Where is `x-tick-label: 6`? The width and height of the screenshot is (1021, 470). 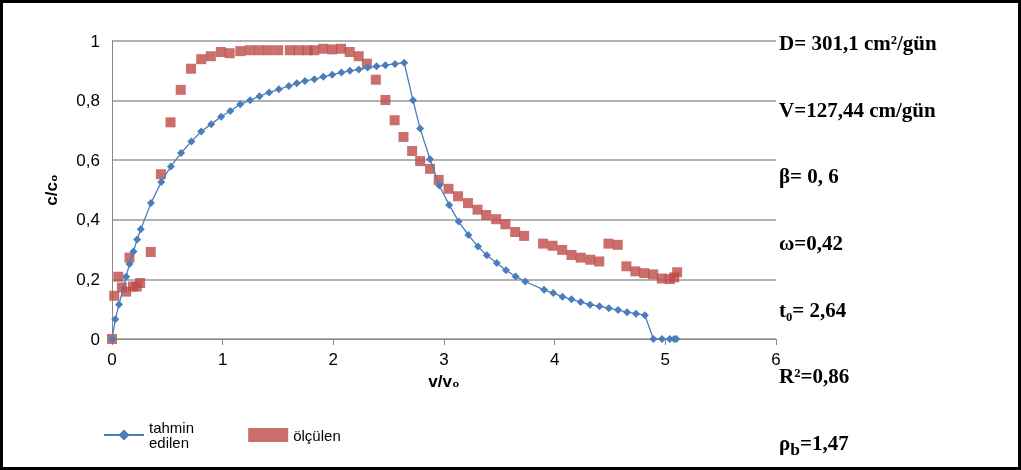 x-tick-label: 6 is located at coordinates (776, 359).